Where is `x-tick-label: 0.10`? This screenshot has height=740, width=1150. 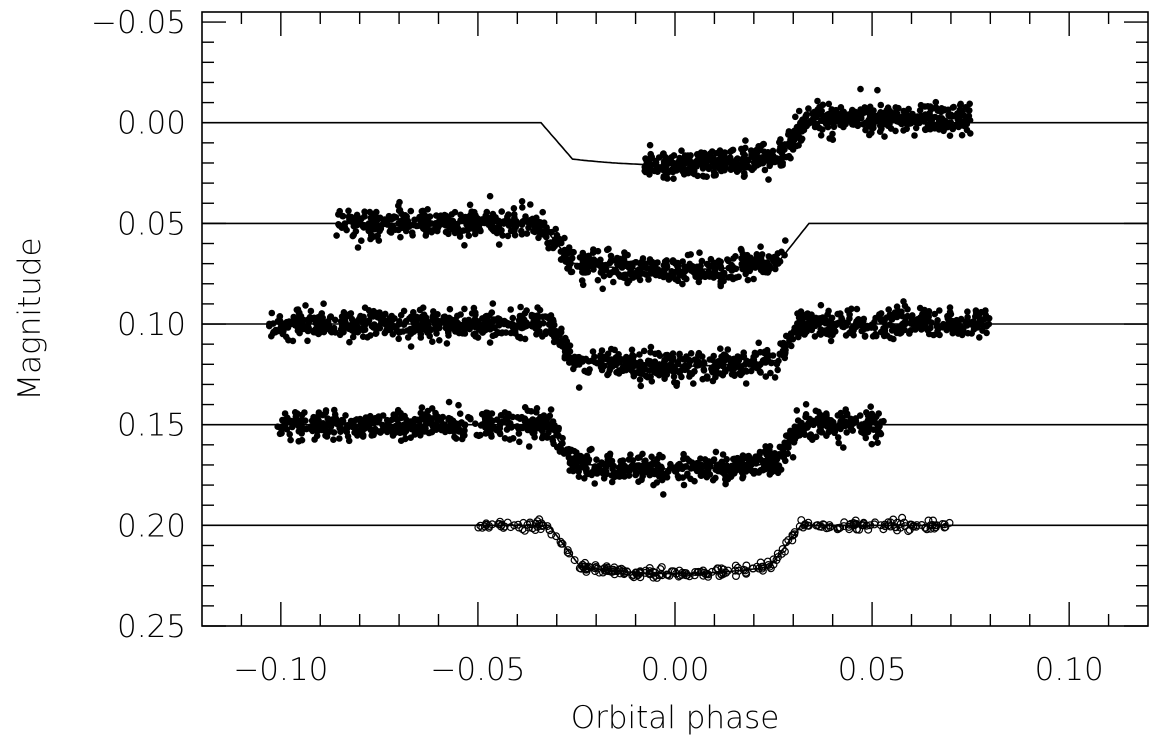
x-tick-label: 0.10 is located at coordinates (1069, 670).